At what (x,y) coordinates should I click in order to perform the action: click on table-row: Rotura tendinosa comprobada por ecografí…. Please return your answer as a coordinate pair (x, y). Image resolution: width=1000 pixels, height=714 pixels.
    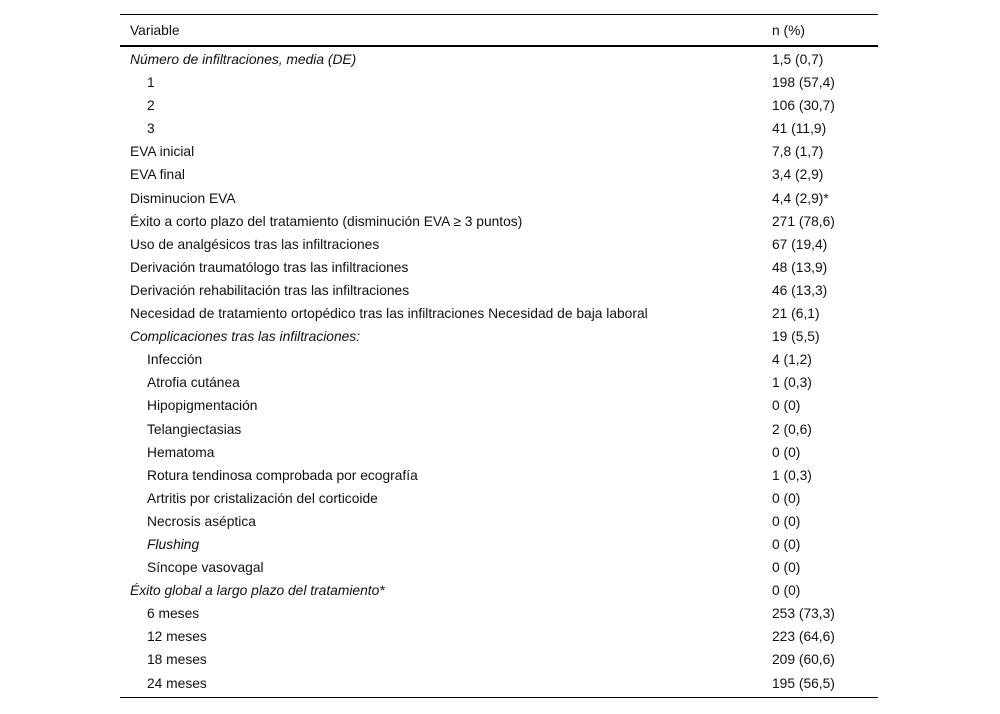
    Looking at the image, I should click on (499, 475).